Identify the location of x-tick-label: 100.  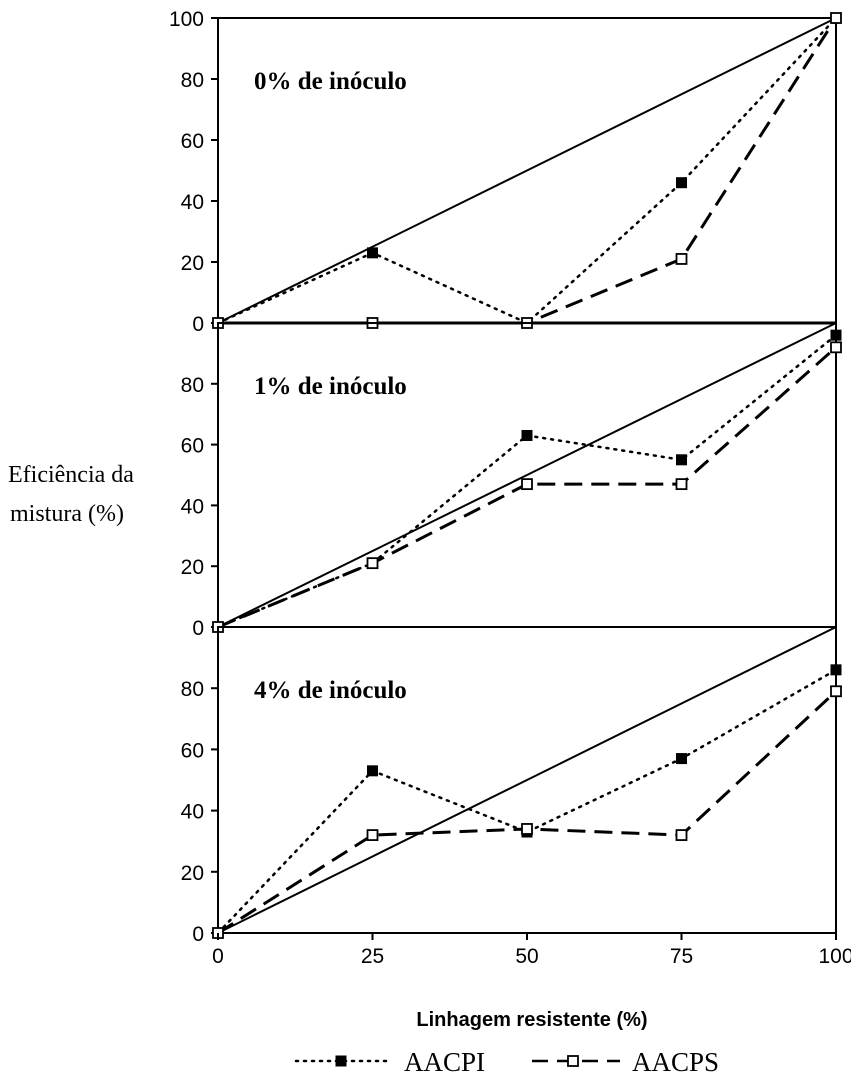
(834, 956).